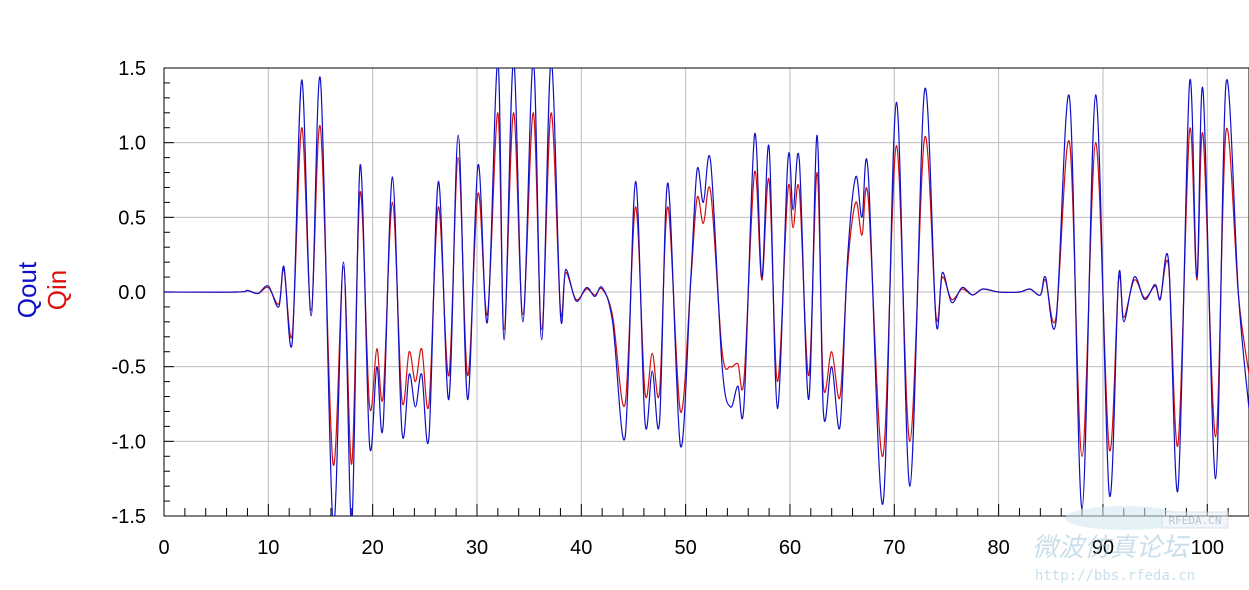  What do you see at coordinates (129, 442) in the screenshot?
I see `y-tick-label: -1.0` at bounding box center [129, 442].